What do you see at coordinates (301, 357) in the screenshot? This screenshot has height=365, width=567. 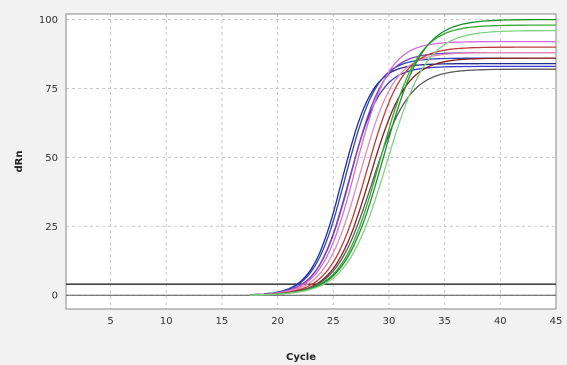 I see `x-axis-title: Cycle` at bounding box center [301, 357].